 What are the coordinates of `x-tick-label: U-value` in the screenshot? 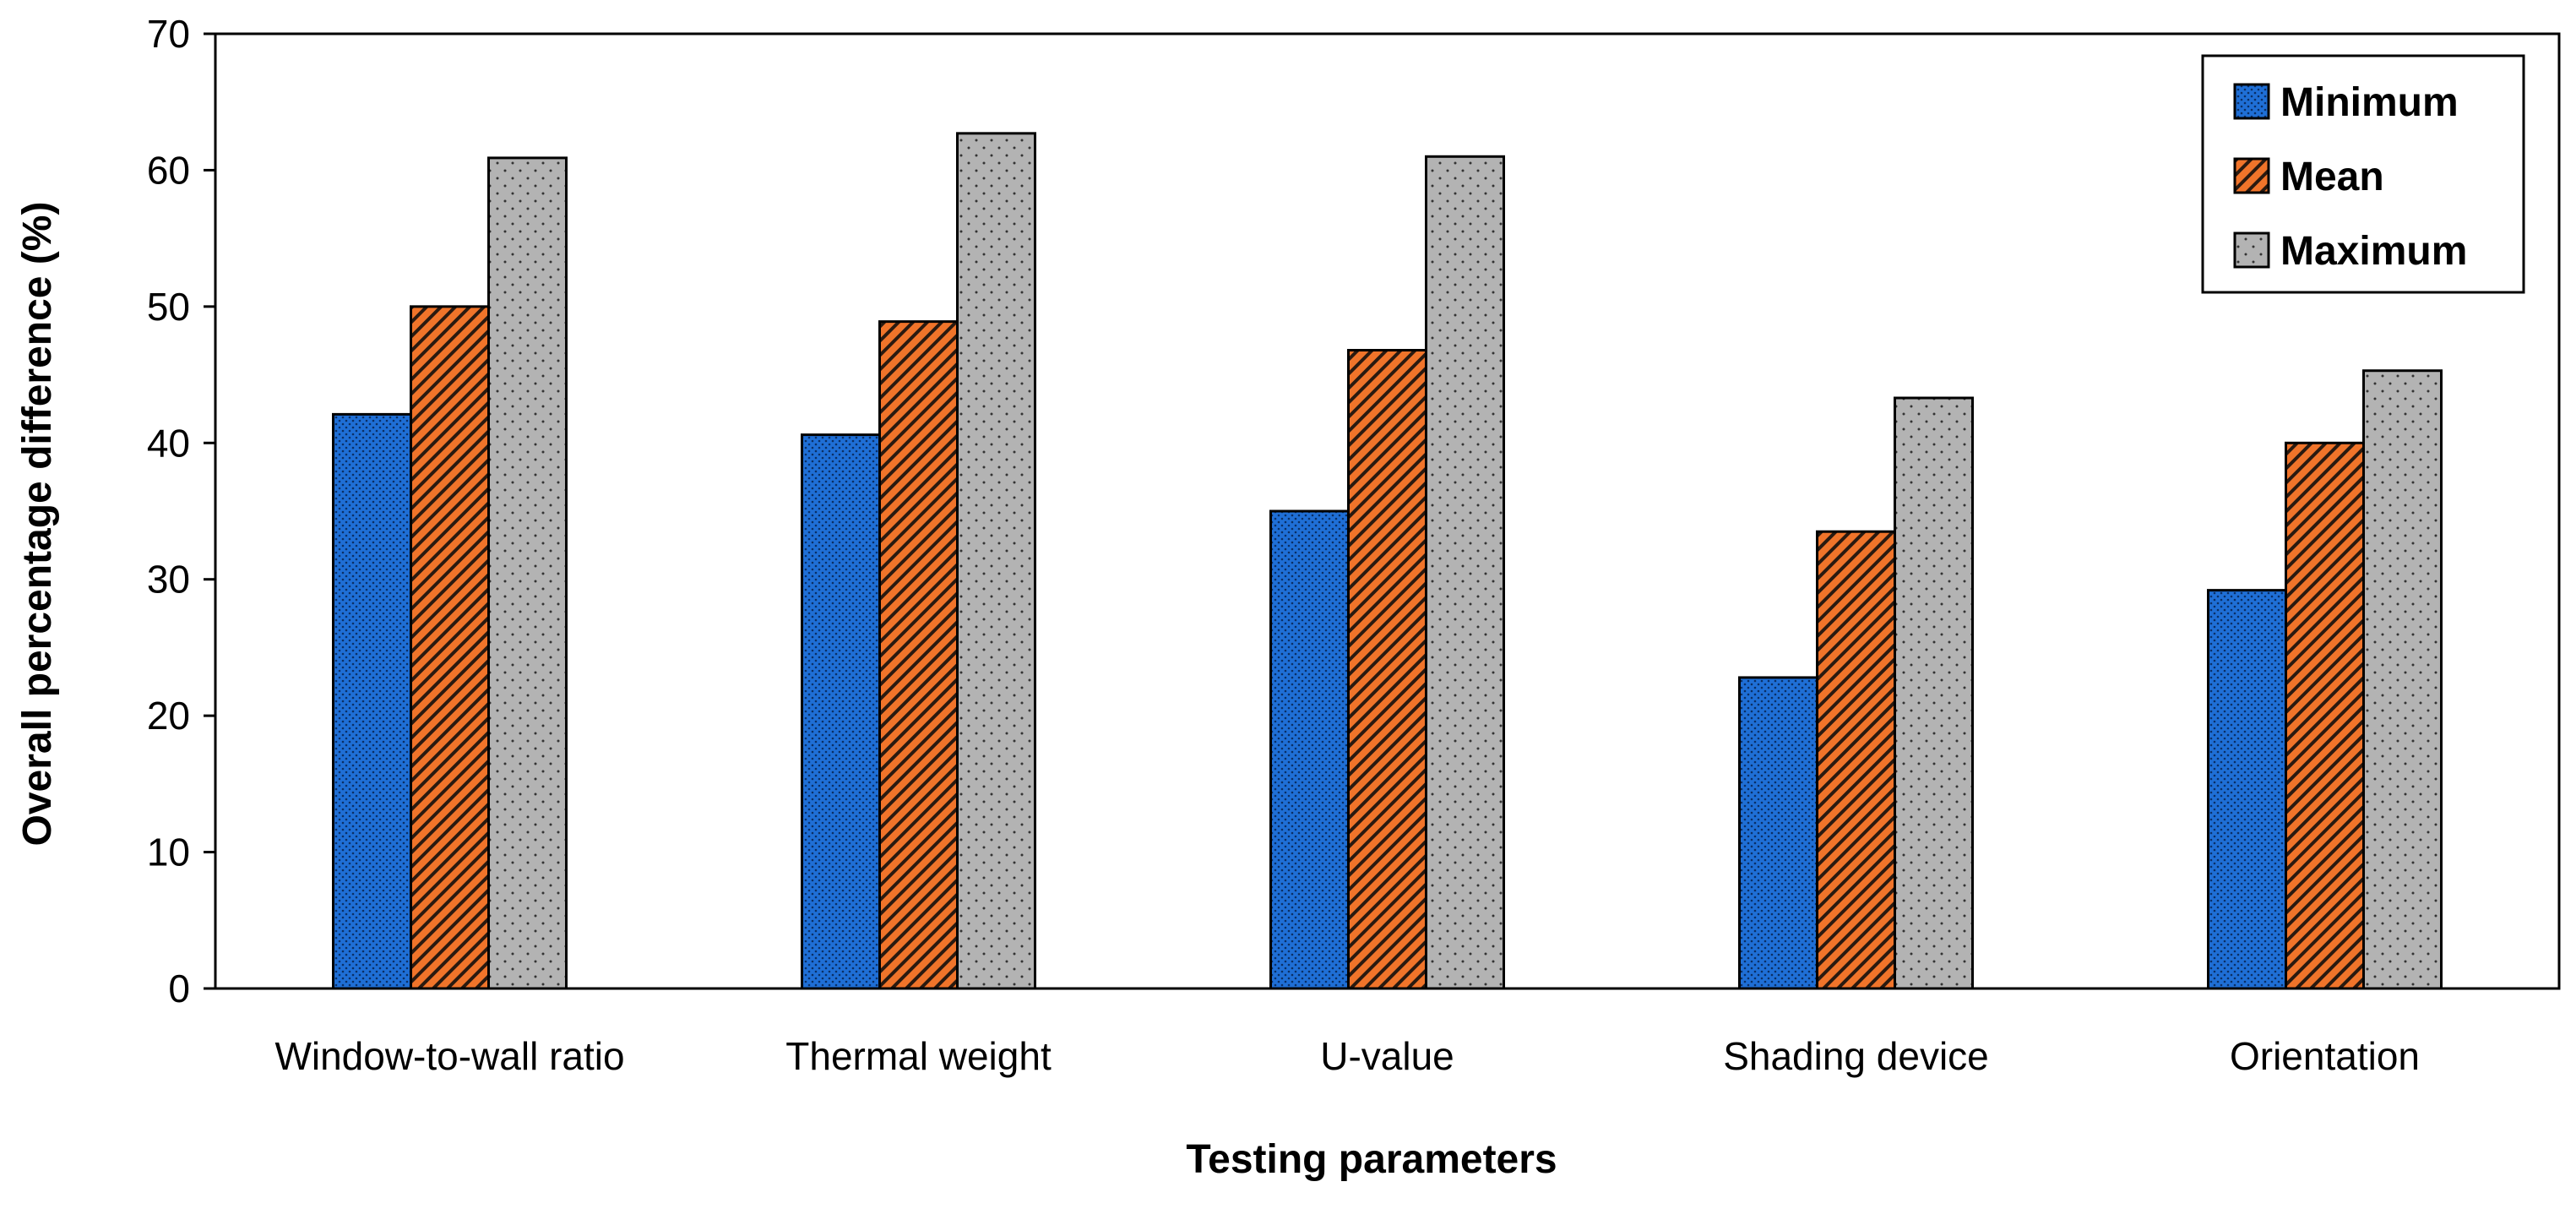 It's located at (1387, 1056).